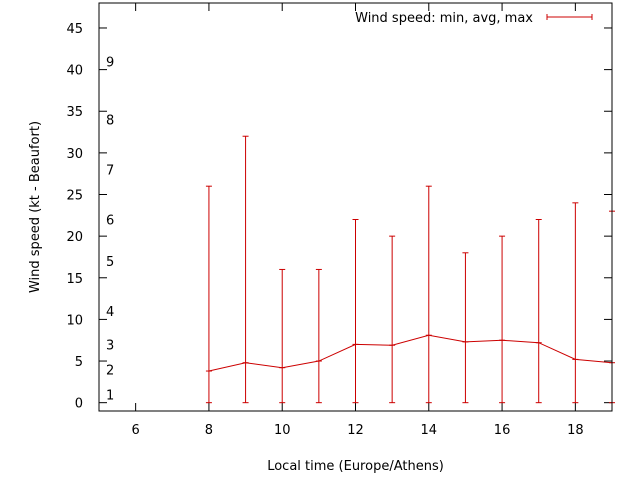 Image resolution: width=640 pixels, height=480 pixels. I want to click on beaufort-label: 8, so click(110, 121).